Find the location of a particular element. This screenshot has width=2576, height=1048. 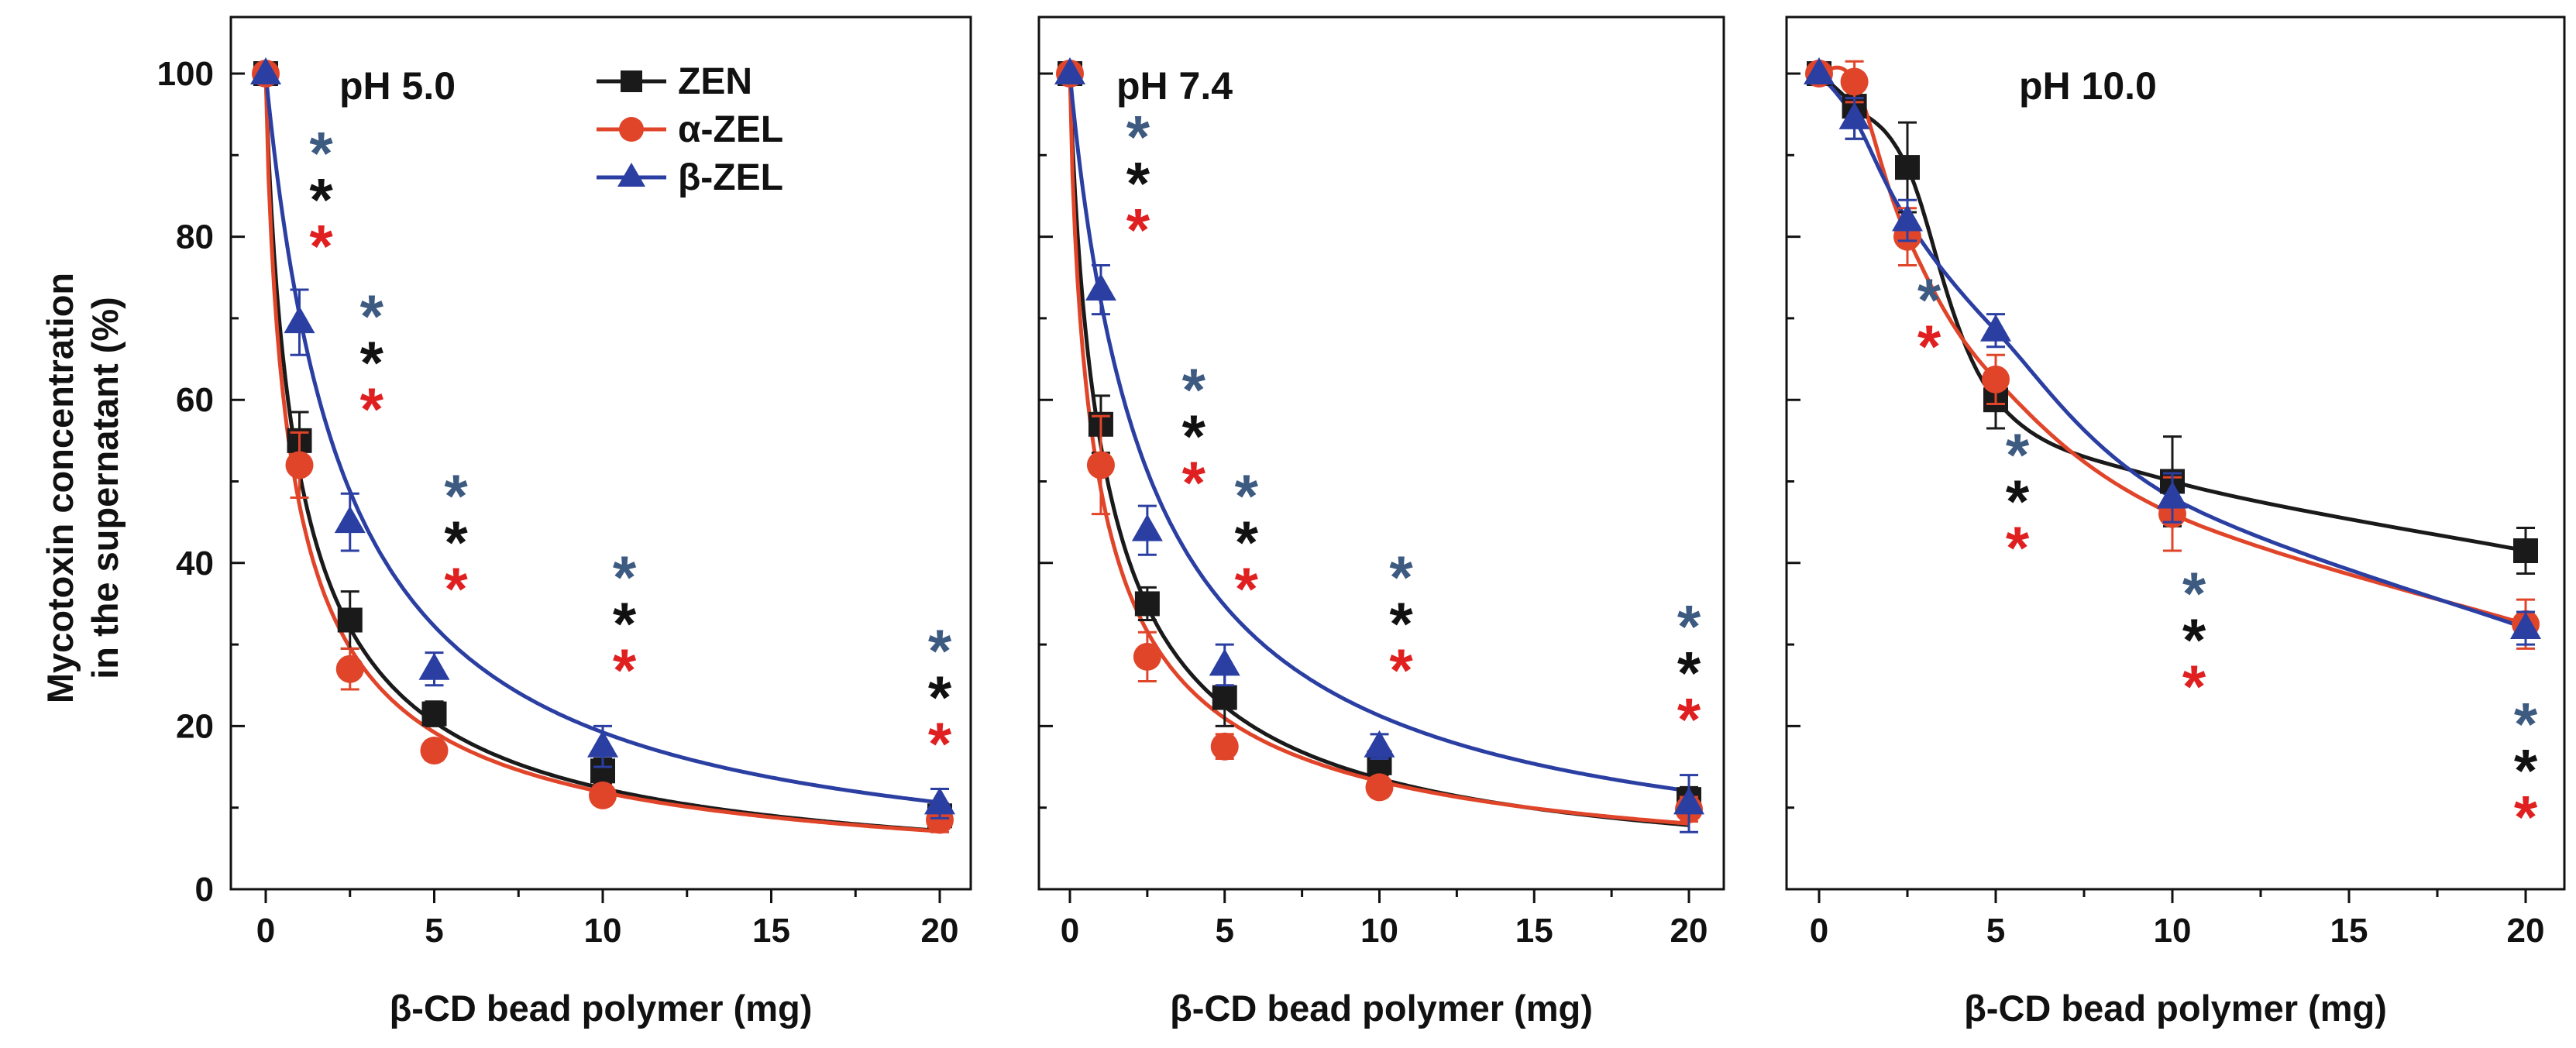

y-tick-label: 60 is located at coordinates (195, 400).